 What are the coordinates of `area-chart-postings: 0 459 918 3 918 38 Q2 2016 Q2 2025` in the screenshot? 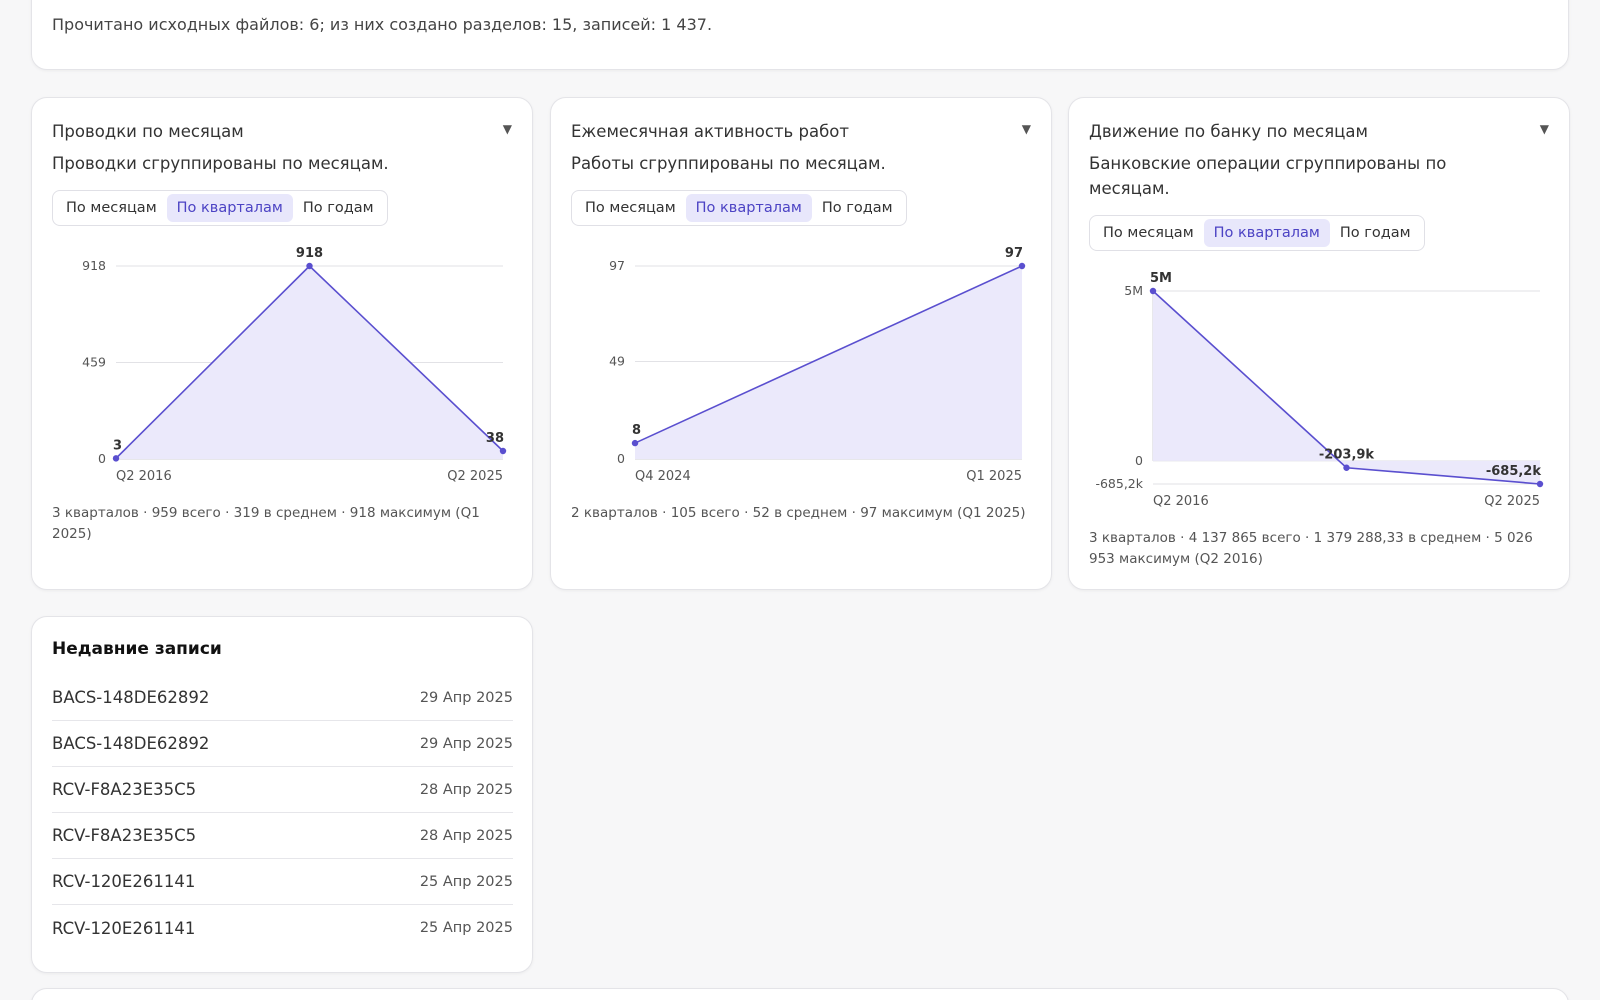 It's located at (294, 365).